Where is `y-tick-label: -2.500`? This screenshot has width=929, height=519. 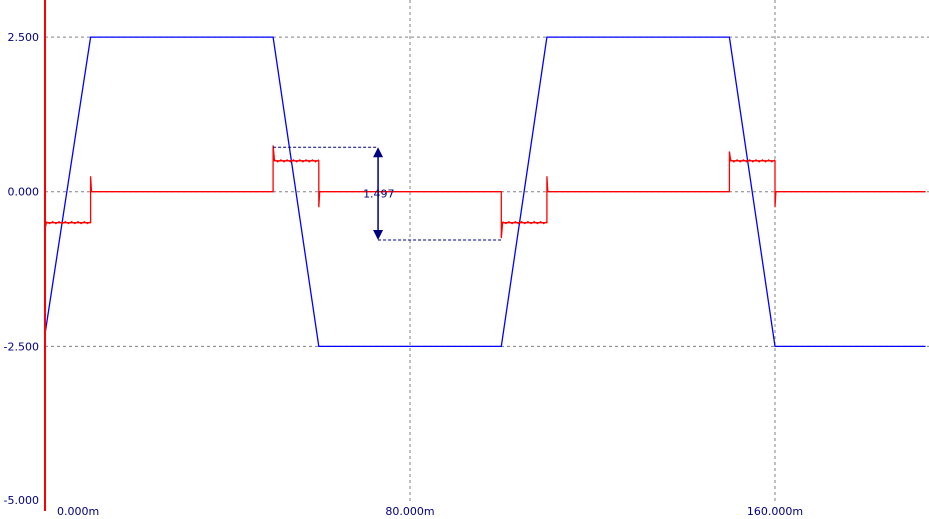 y-tick-label: -2.500 is located at coordinates (21, 346).